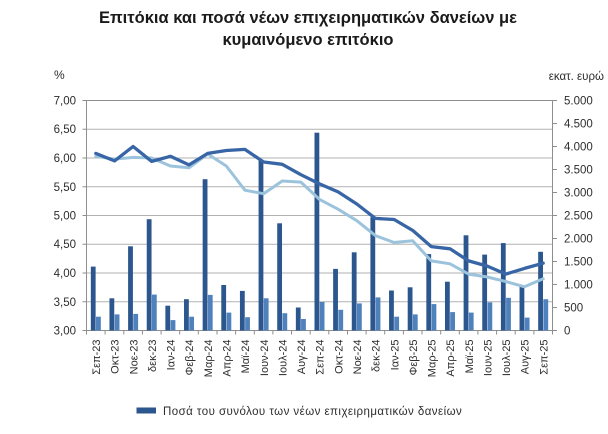 The height and width of the screenshot is (434, 608). I want to click on svg-text: 5,50, so click(65, 188).